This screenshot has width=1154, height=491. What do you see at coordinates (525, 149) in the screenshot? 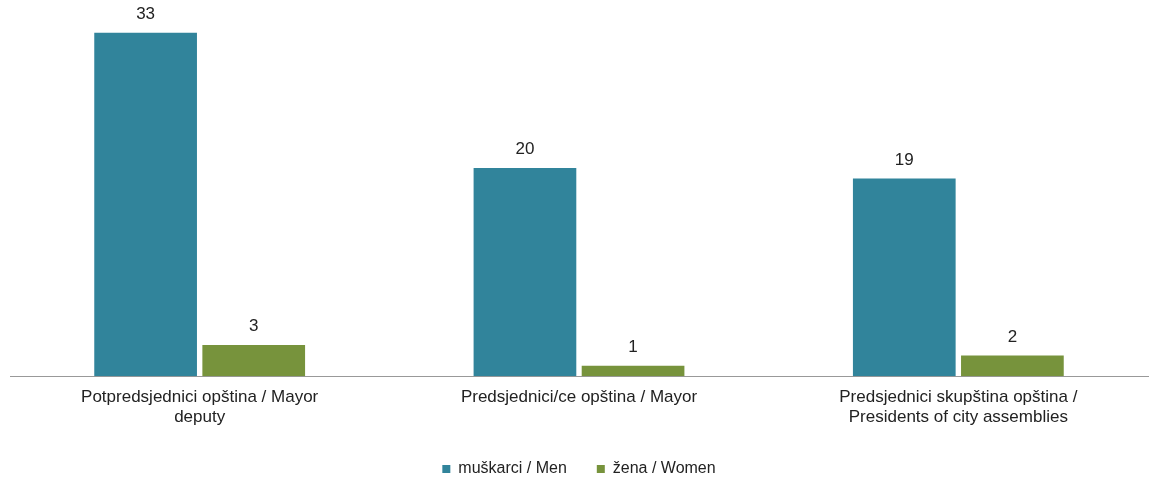
I see `data-label: 20` at bounding box center [525, 149].